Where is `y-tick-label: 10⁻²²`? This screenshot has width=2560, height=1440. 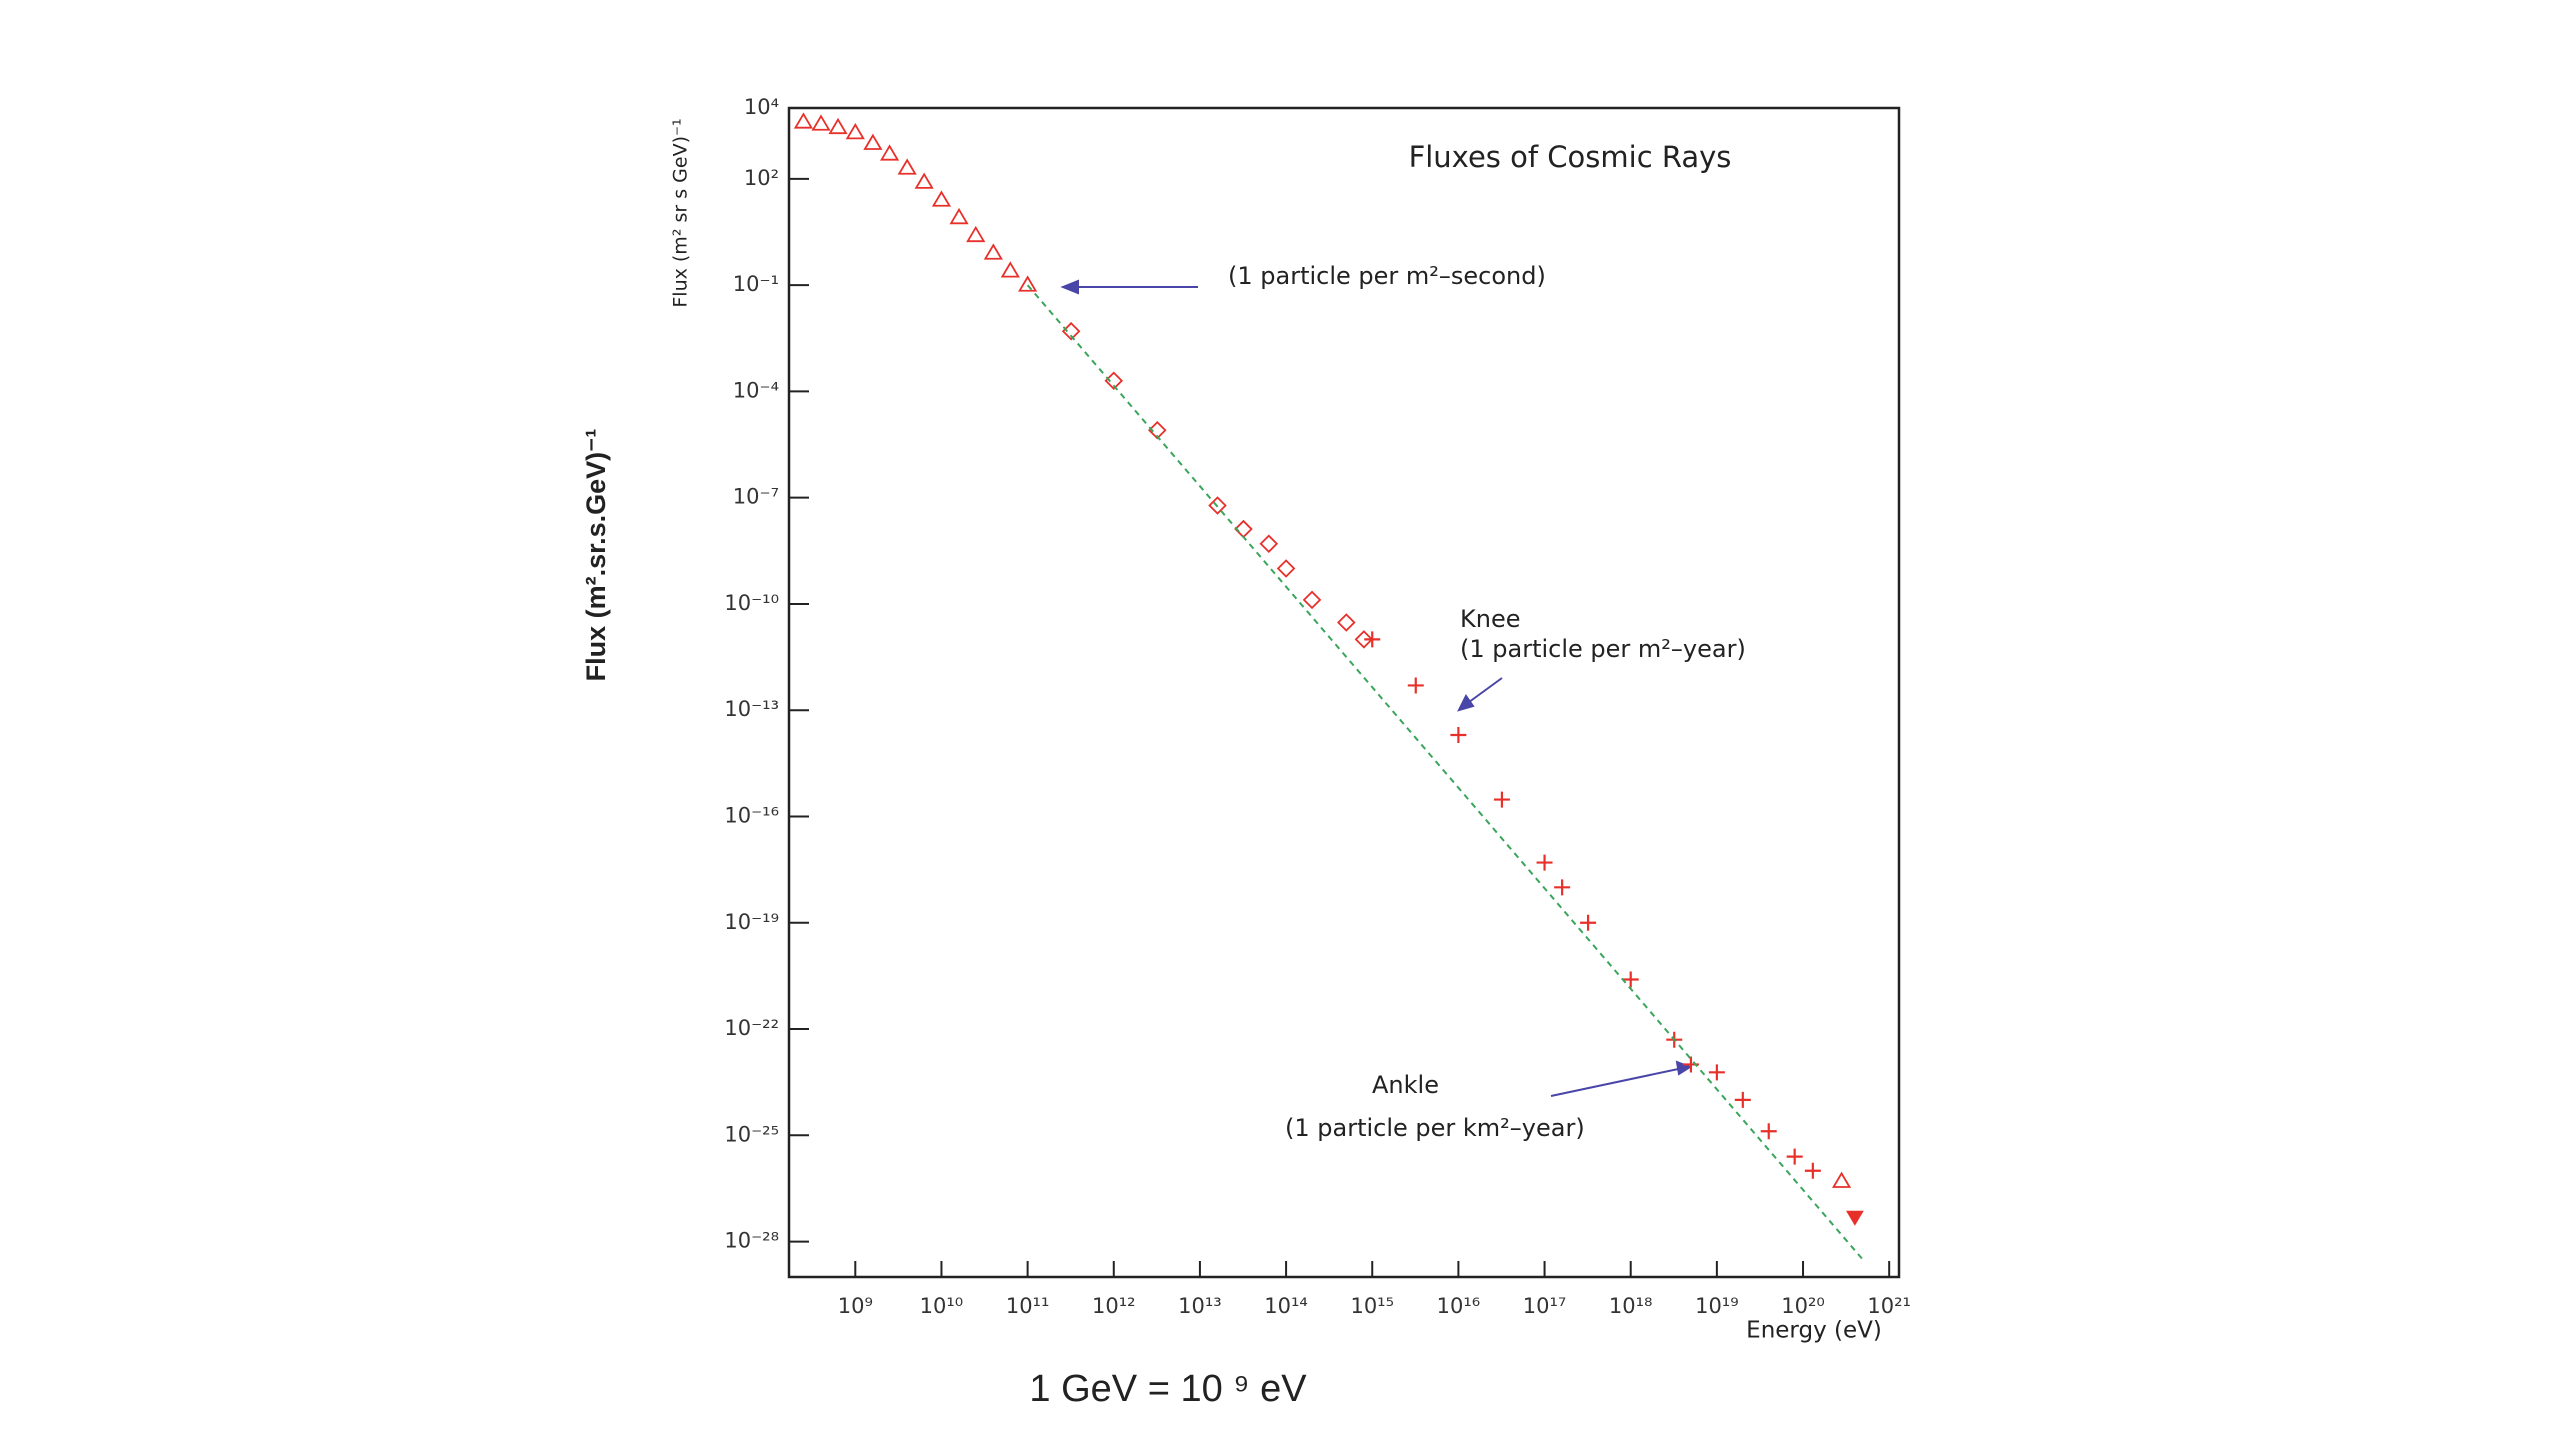
y-tick-label: 10⁻²² is located at coordinates (751, 1028).